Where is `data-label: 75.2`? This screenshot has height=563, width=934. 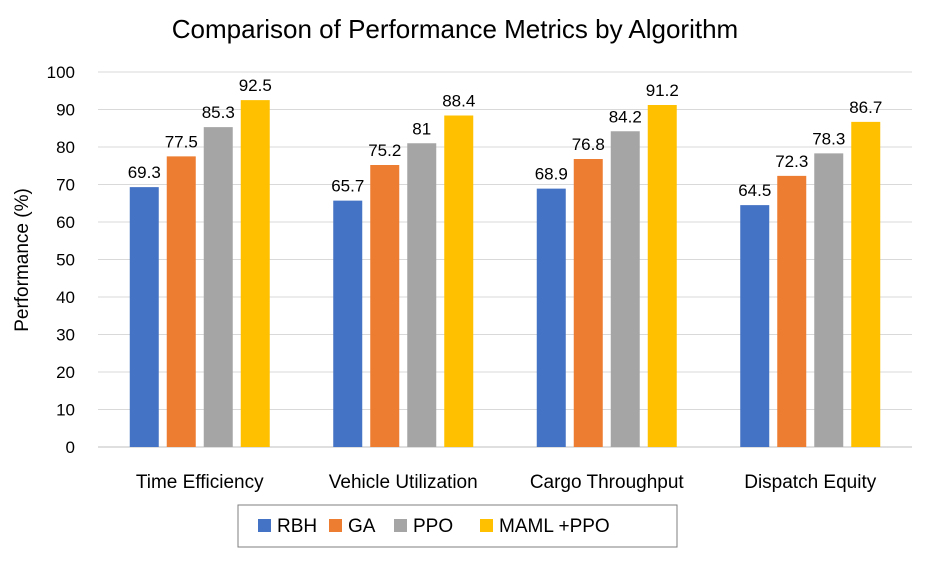
data-label: 75.2 is located at coordinates (384, 150).